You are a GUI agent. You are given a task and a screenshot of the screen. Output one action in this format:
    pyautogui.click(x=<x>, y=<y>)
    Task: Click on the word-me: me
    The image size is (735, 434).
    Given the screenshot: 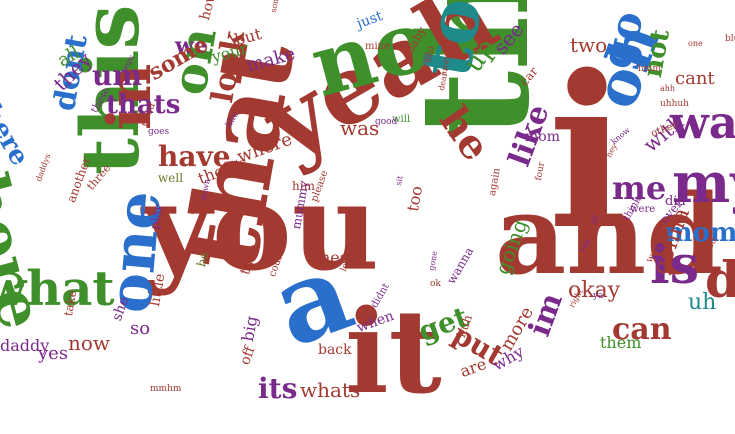 What is the action you would take?
    pyautogui.click(x=639, y=188)
    